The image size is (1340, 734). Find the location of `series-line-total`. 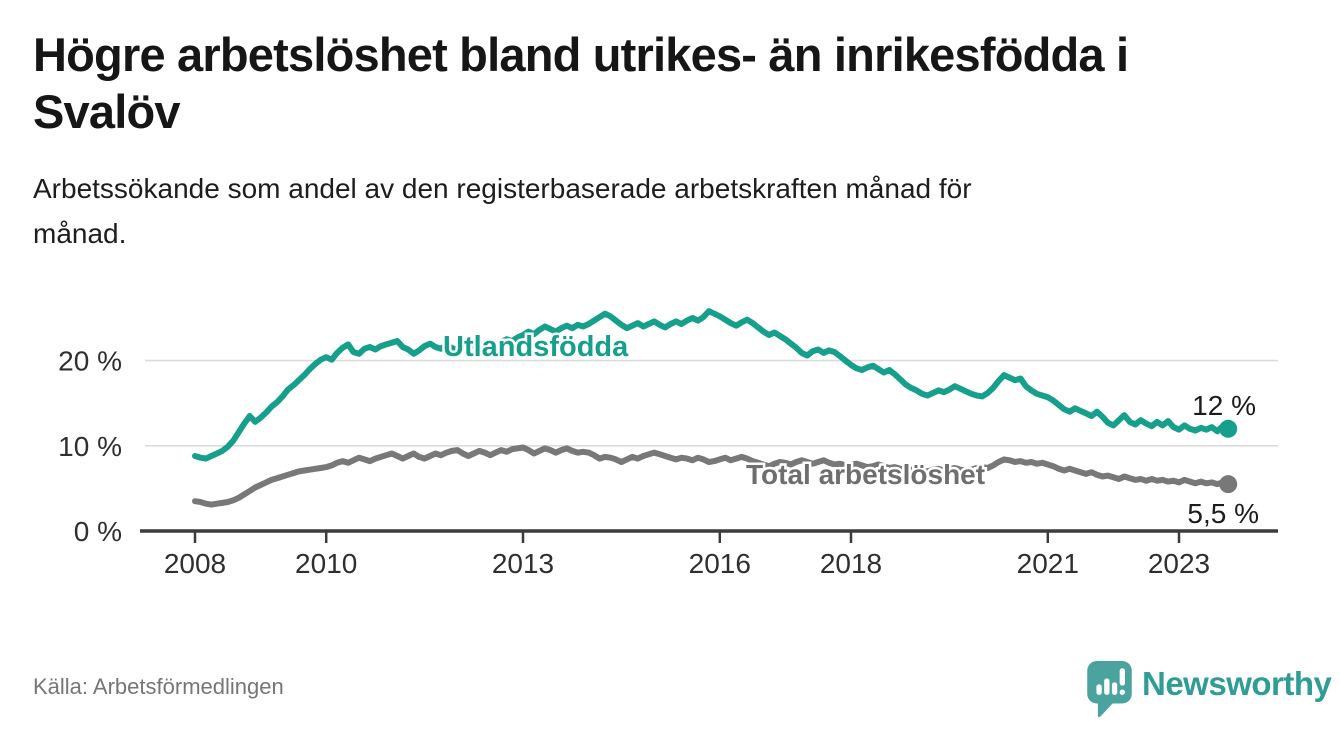

series-line-total is located at coordinates (712, 476).